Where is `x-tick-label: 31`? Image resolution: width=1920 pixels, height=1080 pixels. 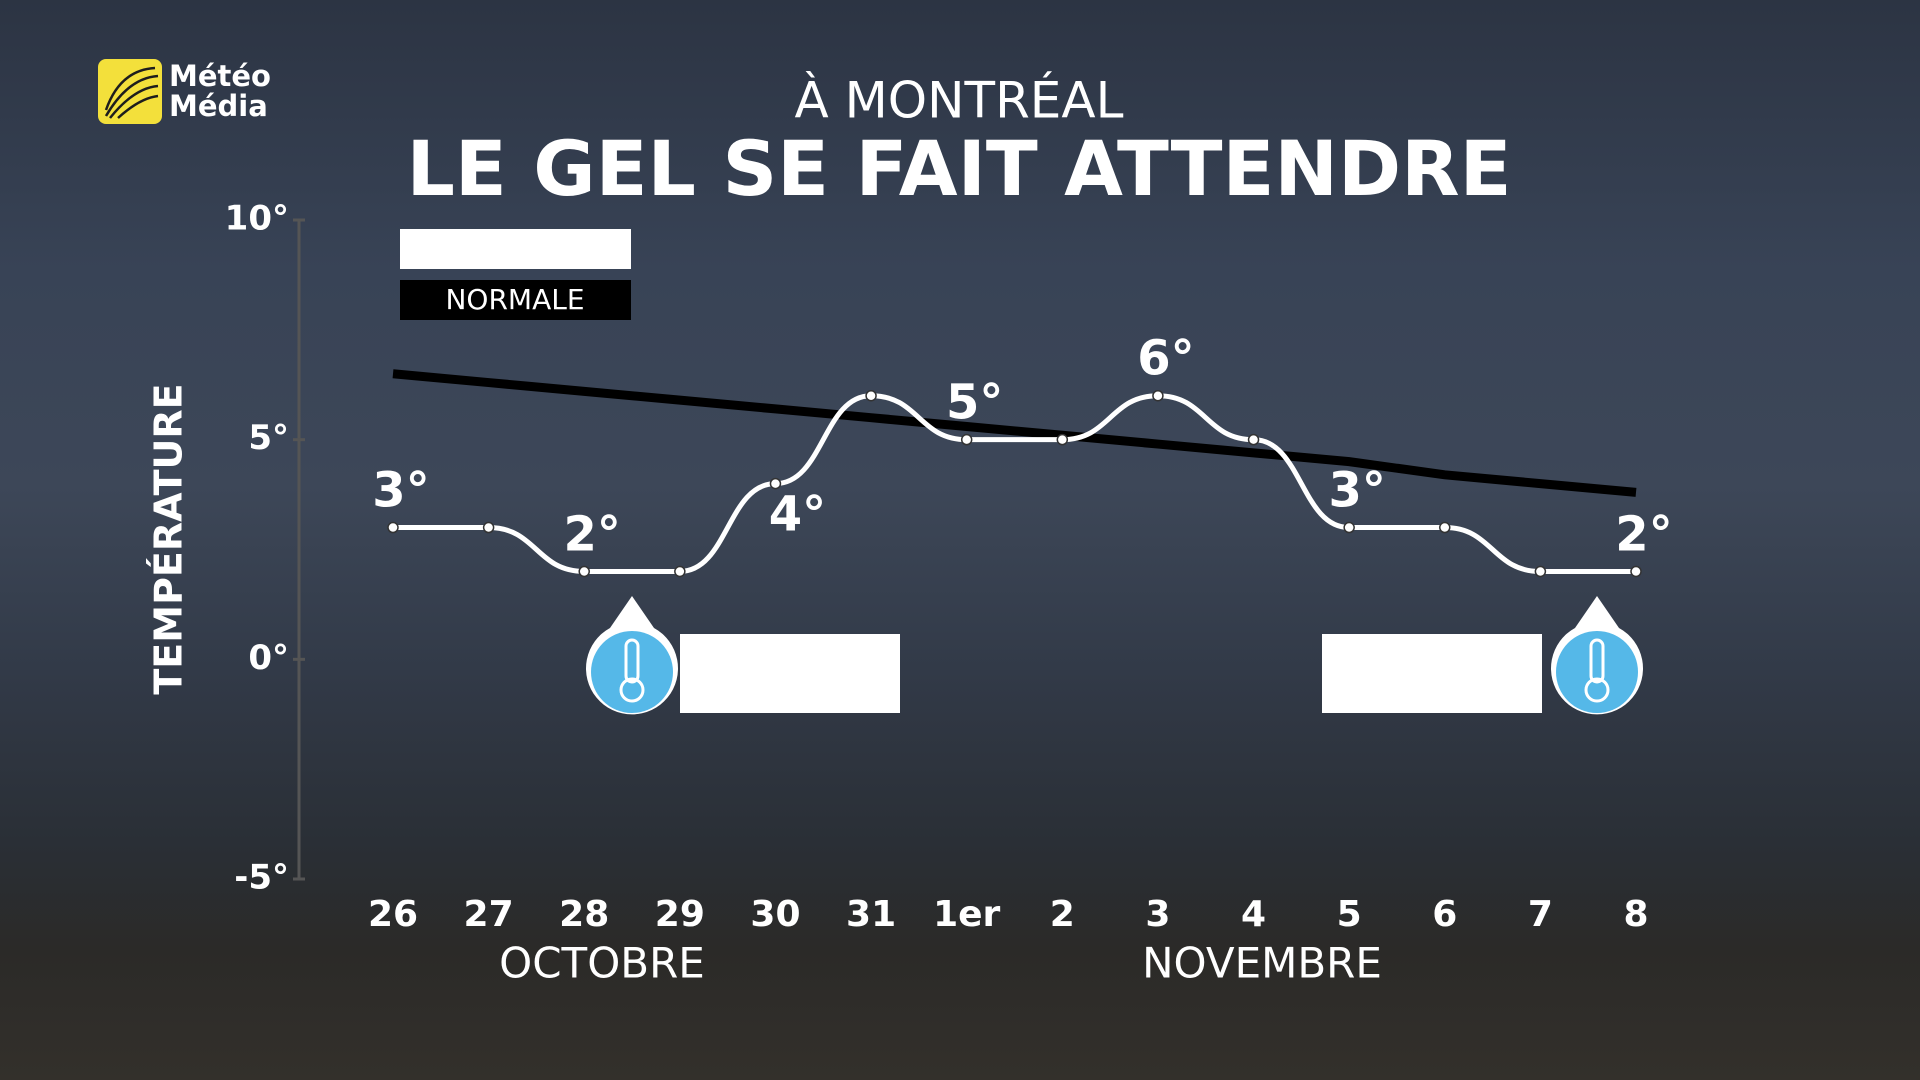
x-tick-label: 31 is located at coordinates (871, 914).